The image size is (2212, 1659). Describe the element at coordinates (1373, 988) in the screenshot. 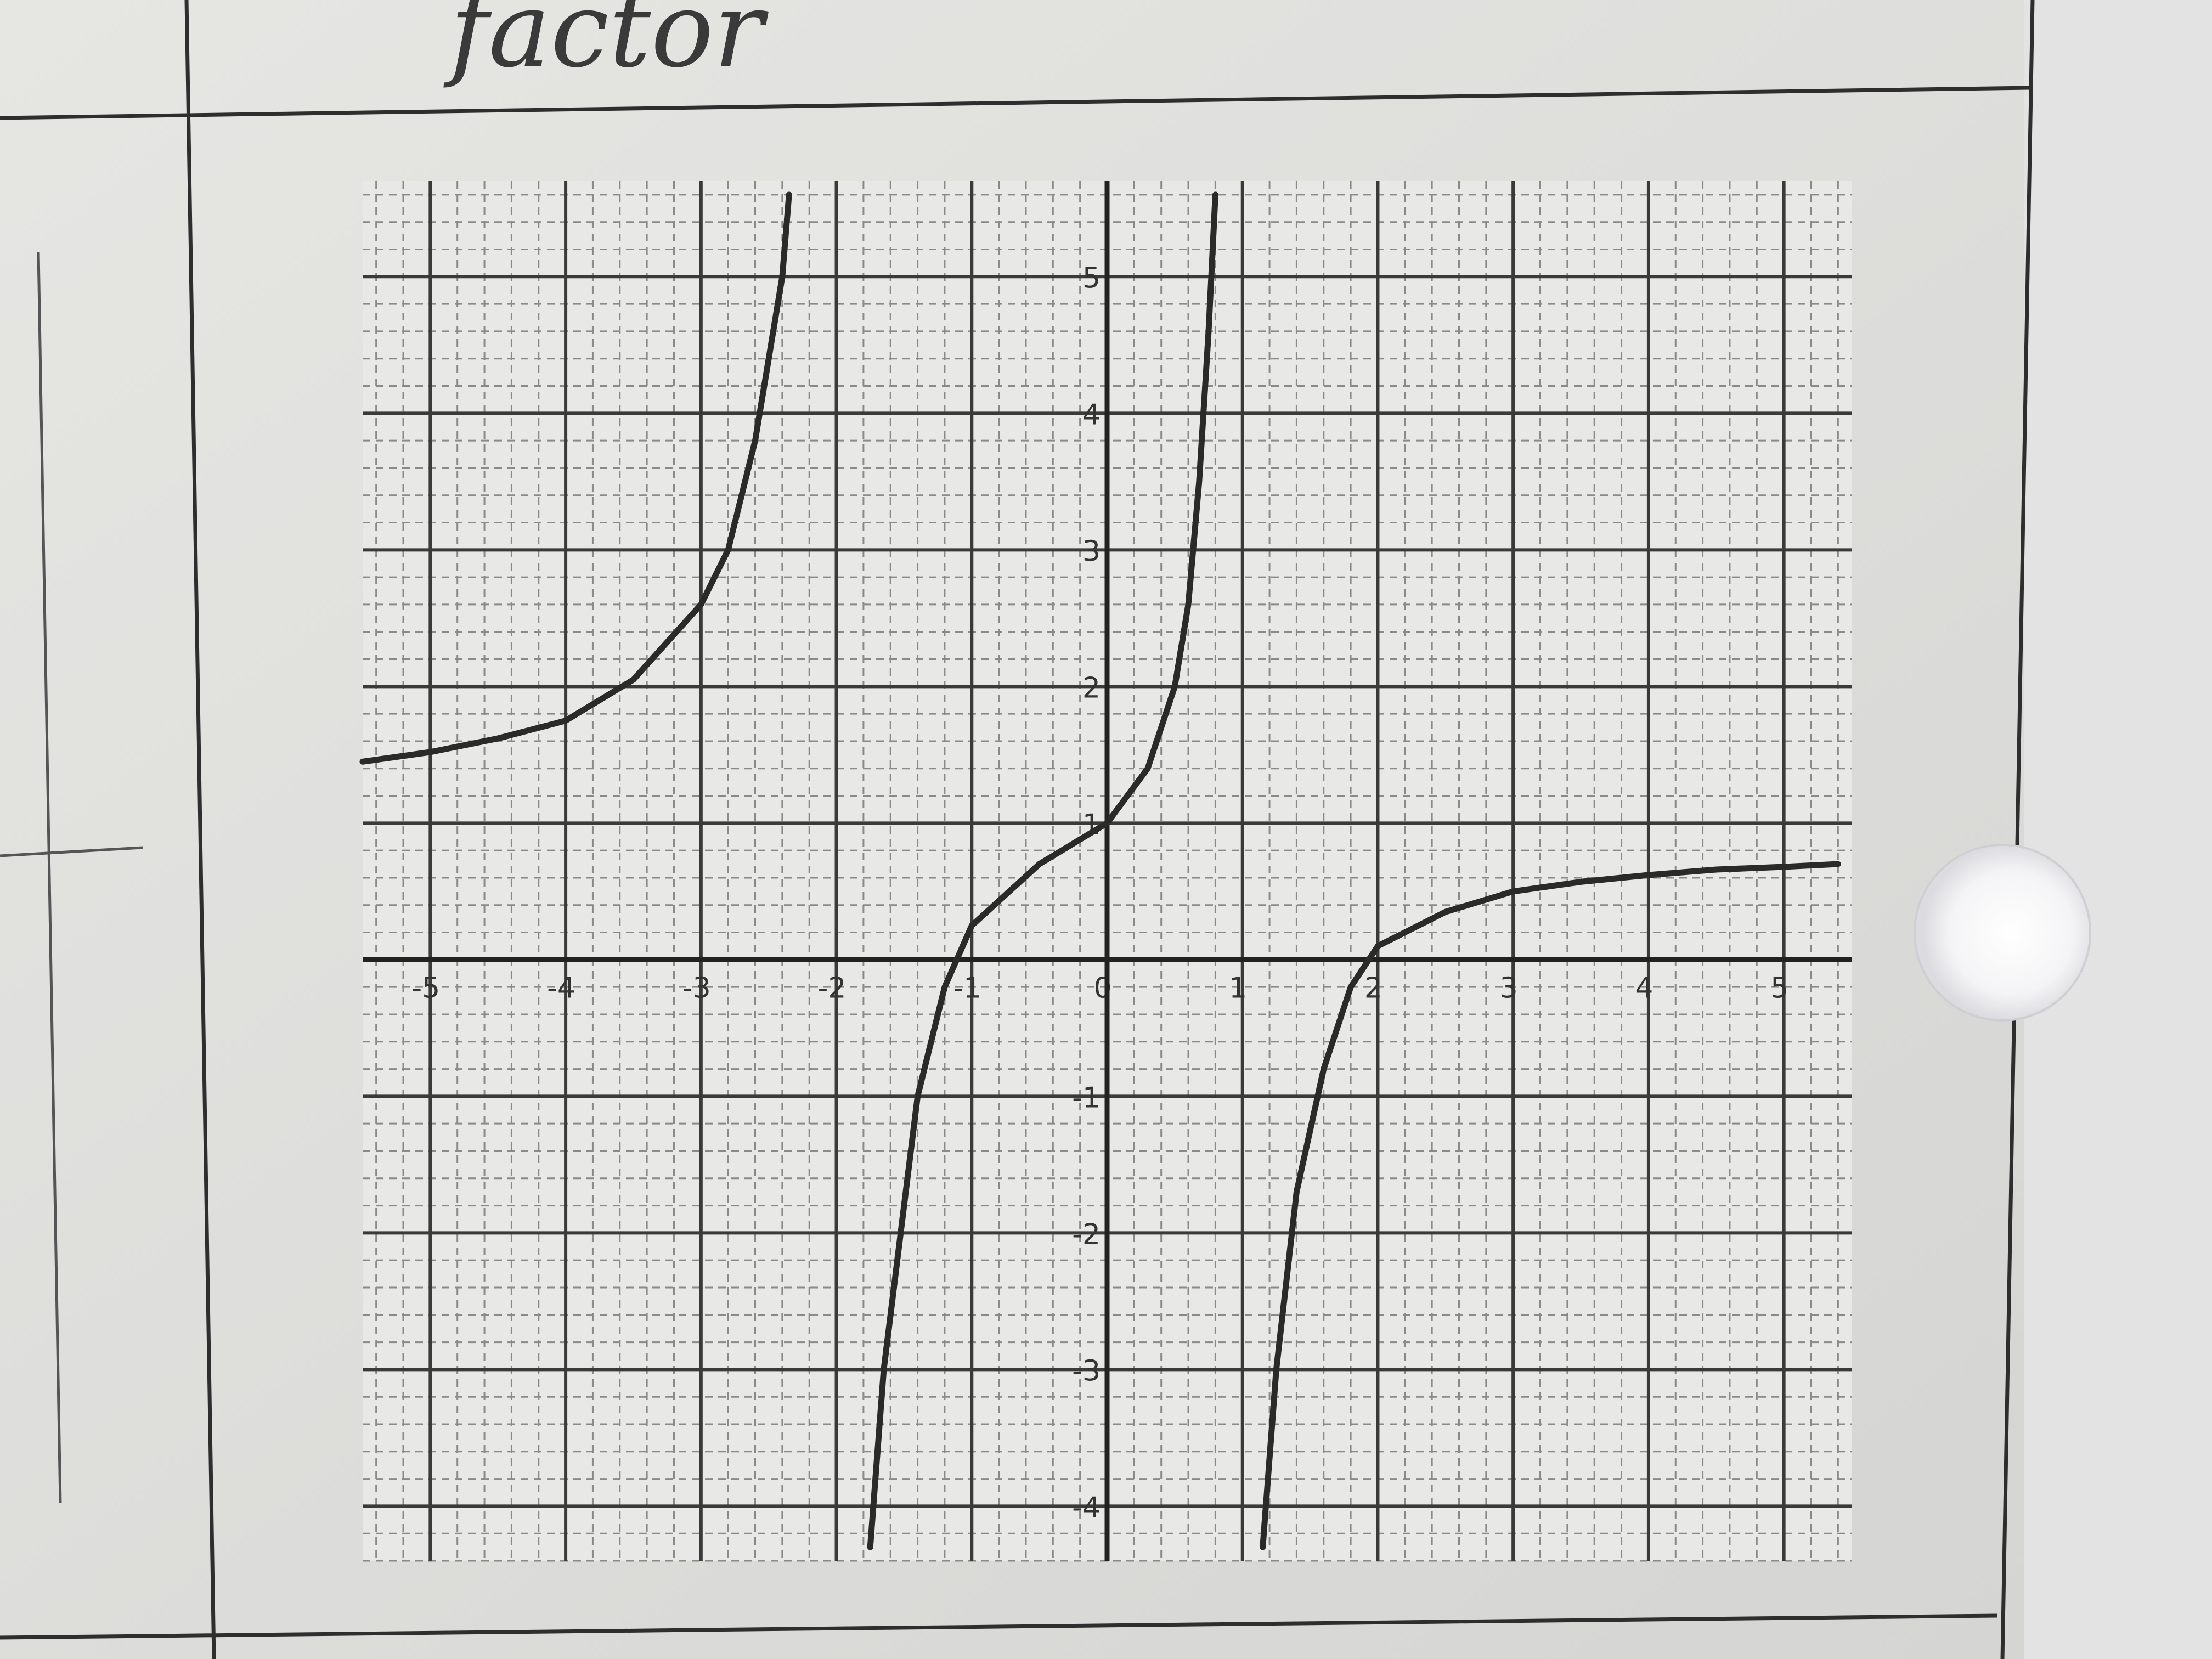

I see `x-tick-label: 2` at that location.